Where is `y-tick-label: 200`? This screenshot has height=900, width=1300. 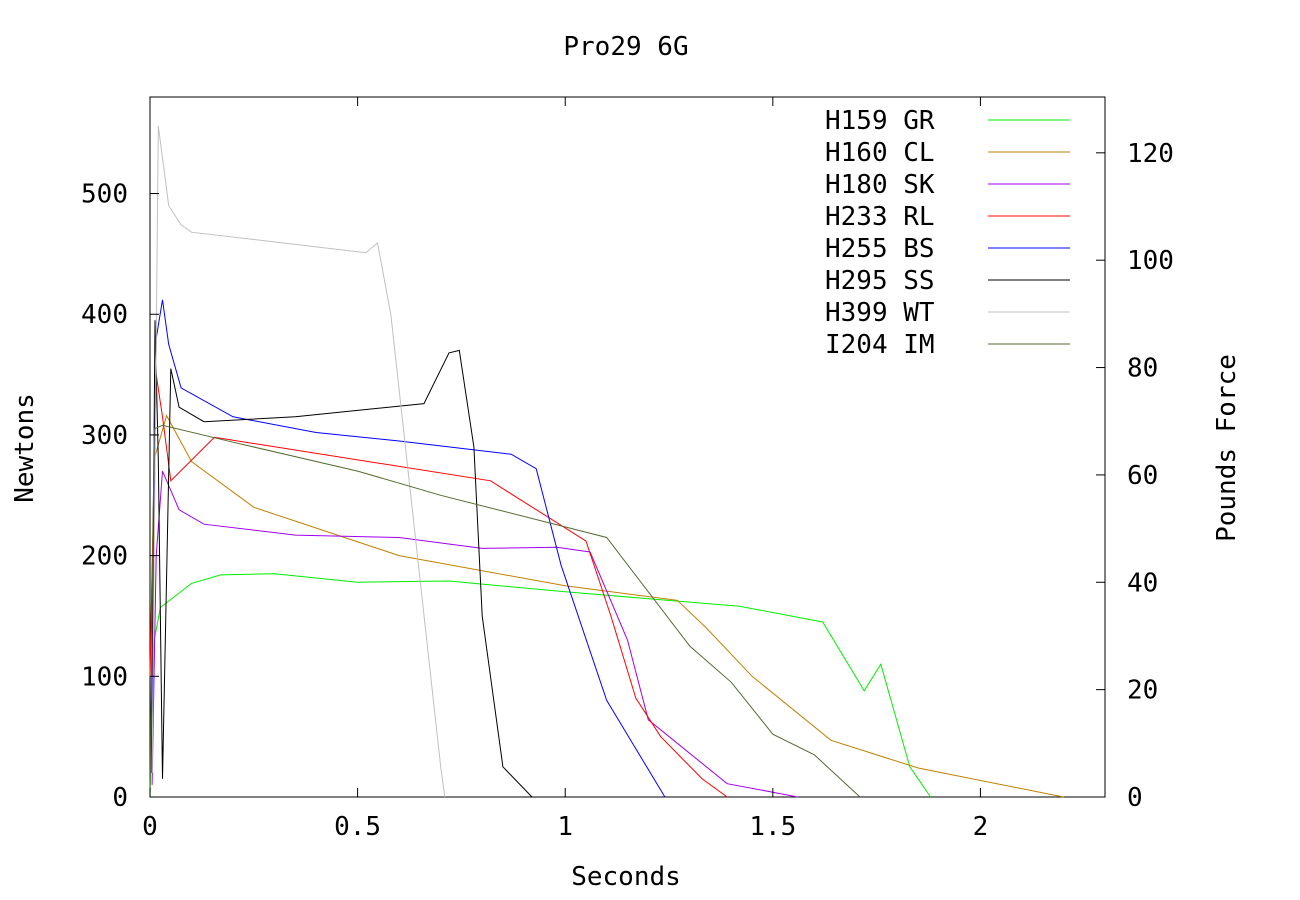 y-tick-label: 200 is located at coordinates (104, 557).